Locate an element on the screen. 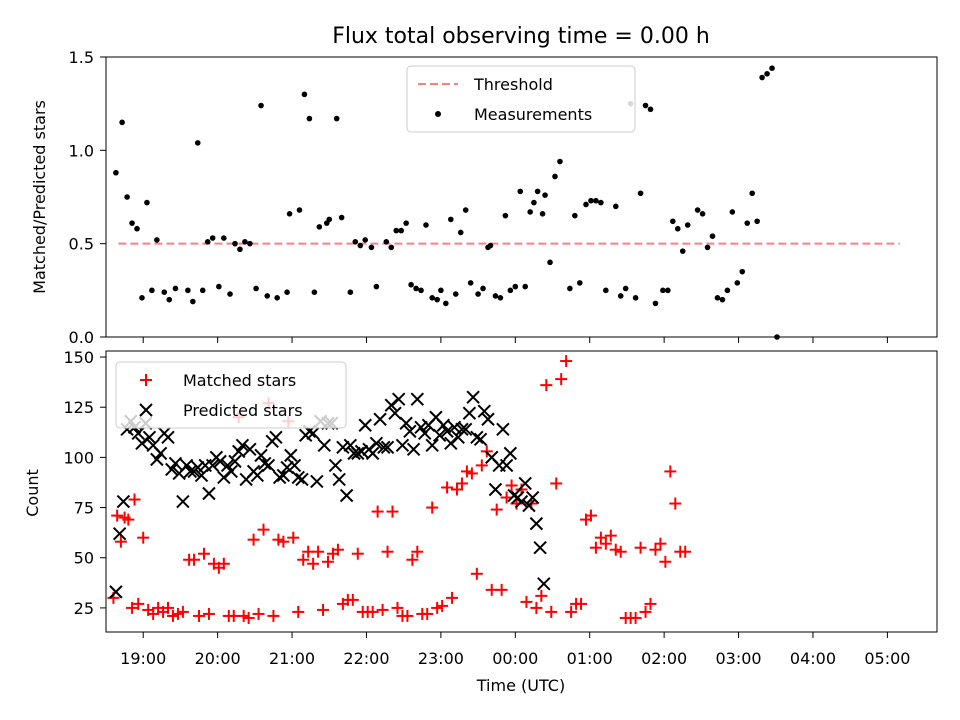 This screenshot has width=960, height=720. bottom-y-tick-label: 125 is located at coordinates (78, 407).